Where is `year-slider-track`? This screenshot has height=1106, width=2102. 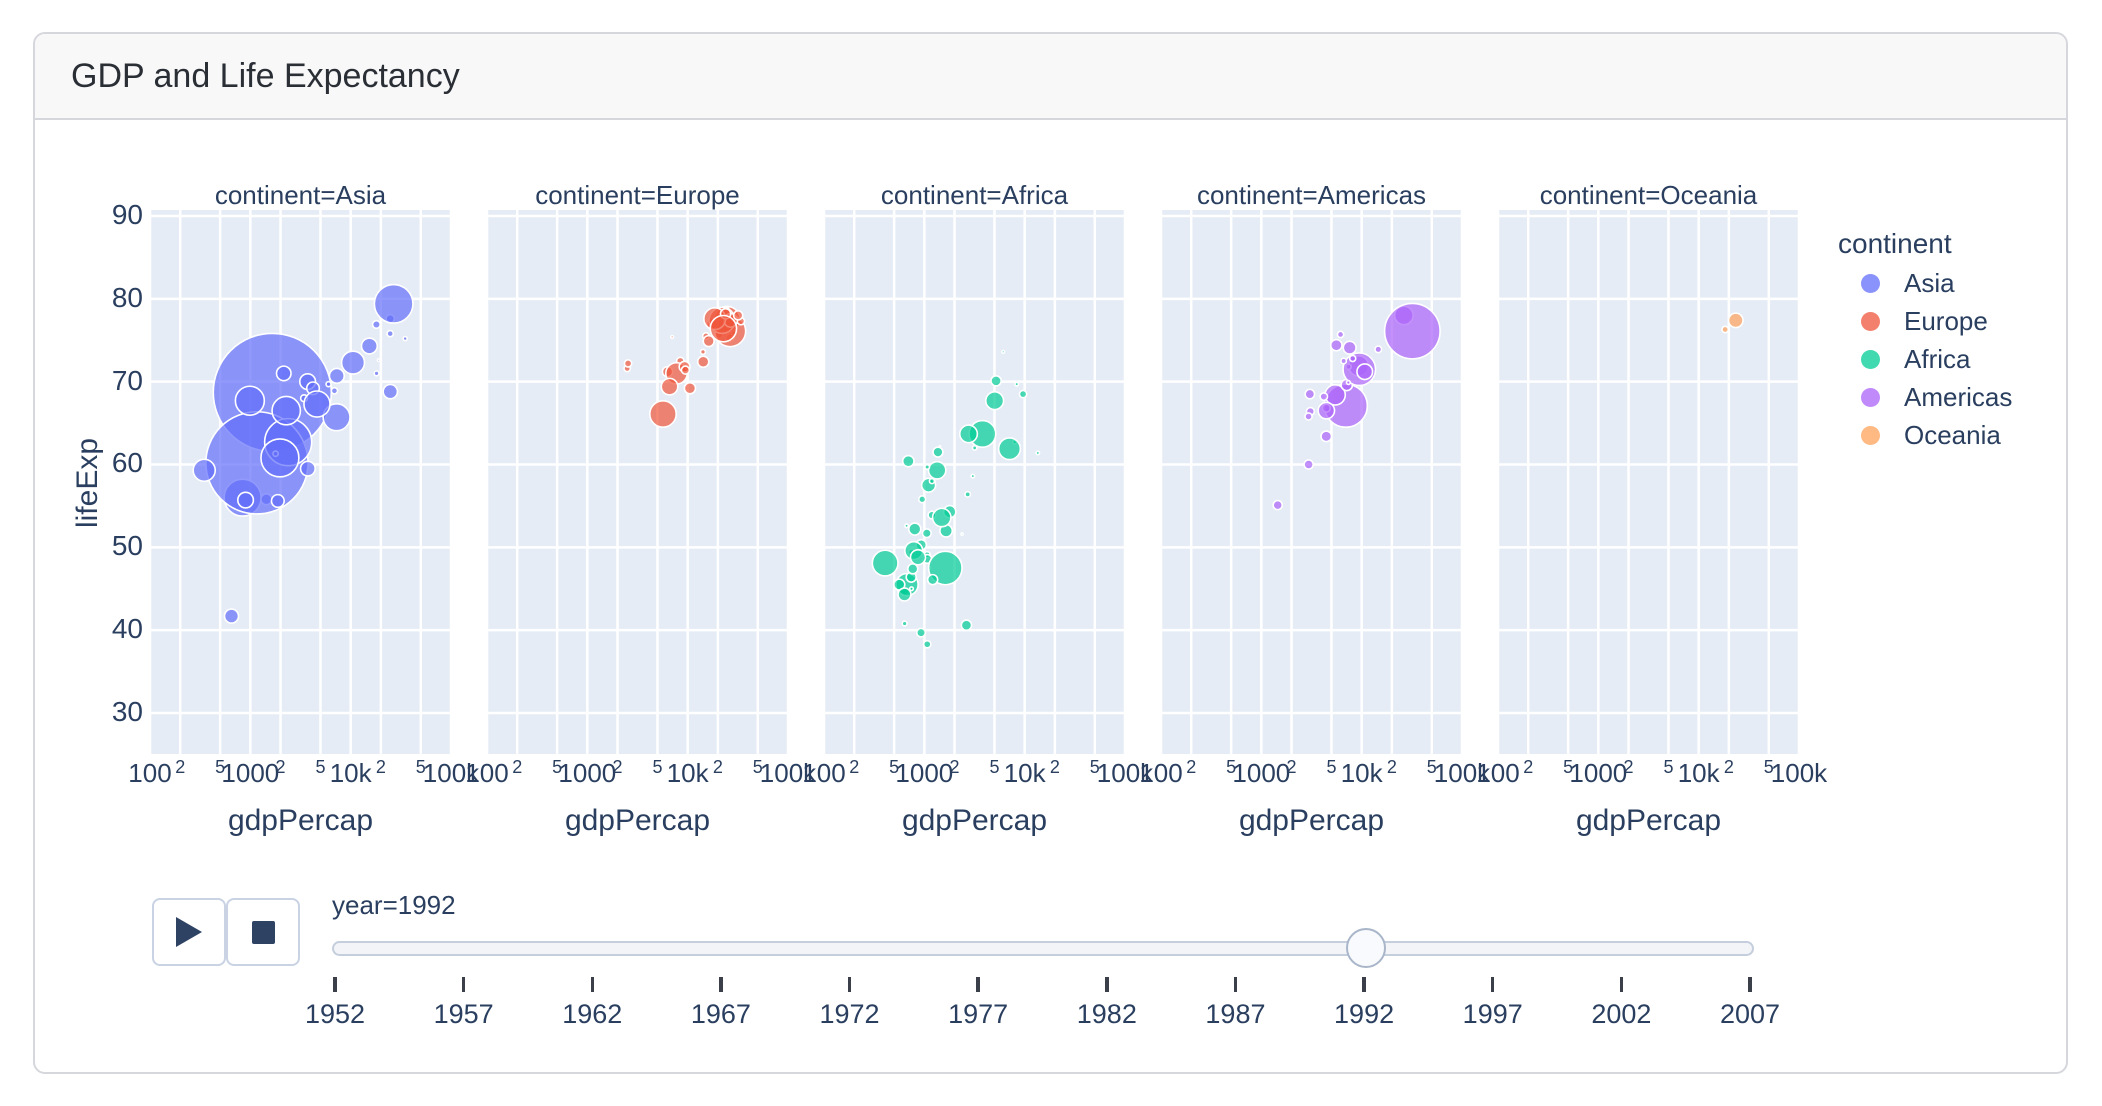 year-slider-track is located at coordinates (1043, 948).